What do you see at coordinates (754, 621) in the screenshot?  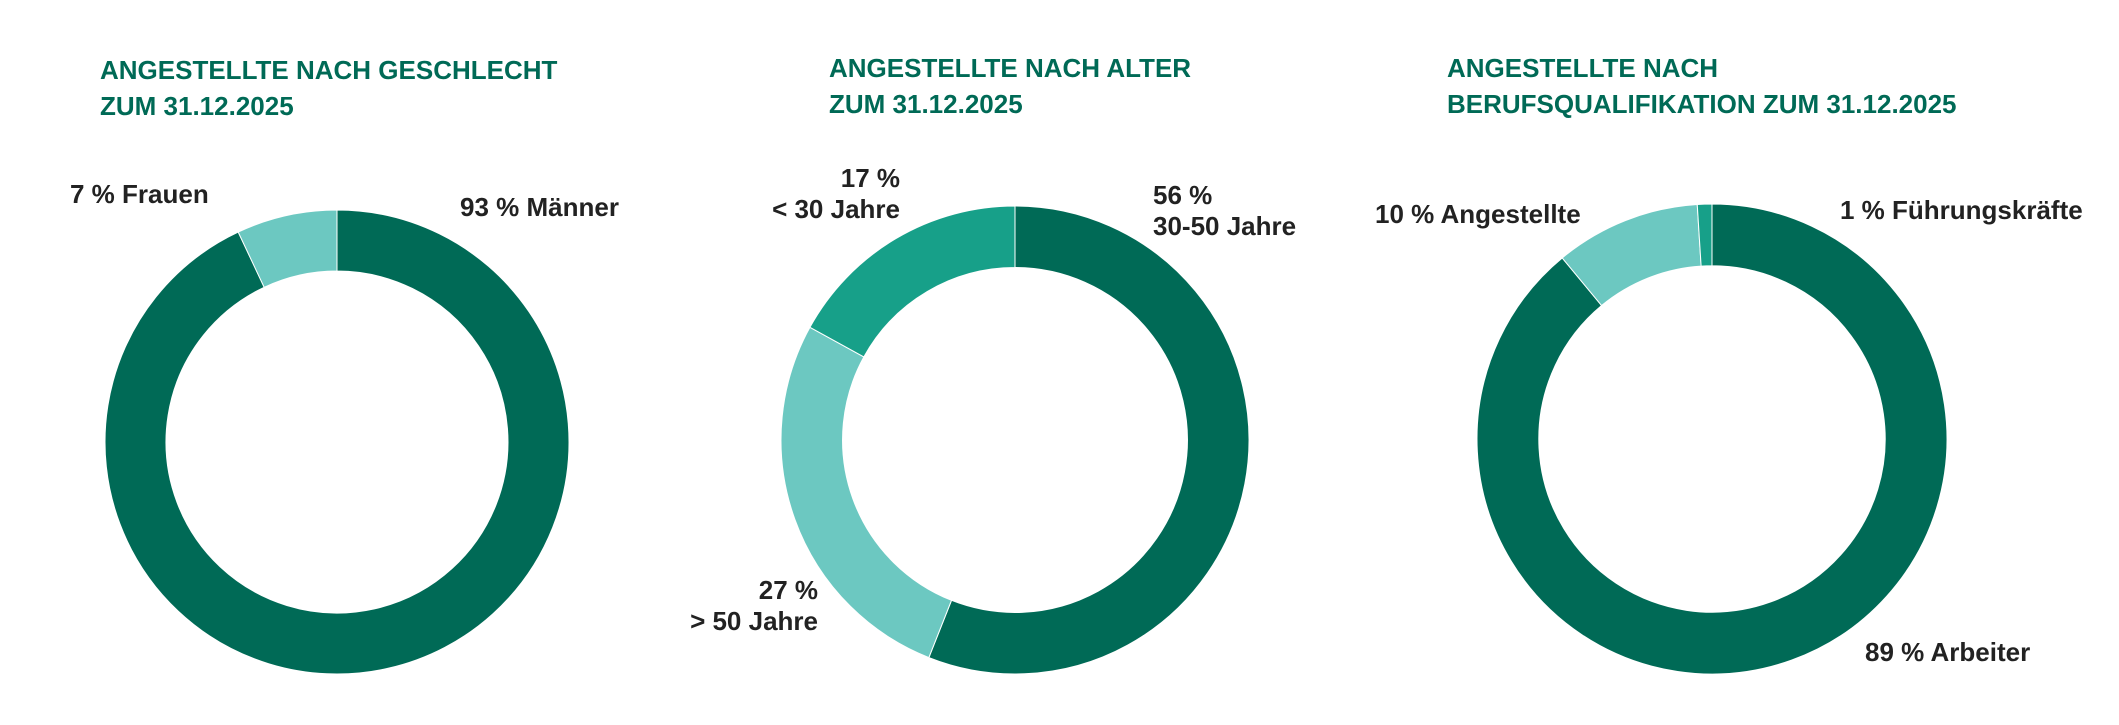 I see `slice-label-line: > 50 Jahre` at bounding box center [754, 621].